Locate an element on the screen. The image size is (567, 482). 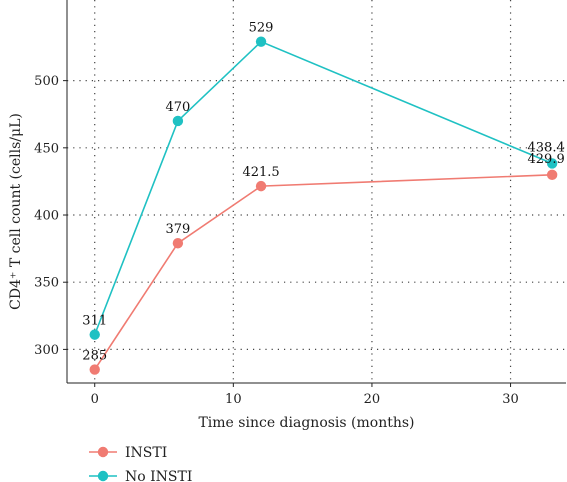
x-axis-label: Time since diagnosis (months) is located at coordinates (306, 423).